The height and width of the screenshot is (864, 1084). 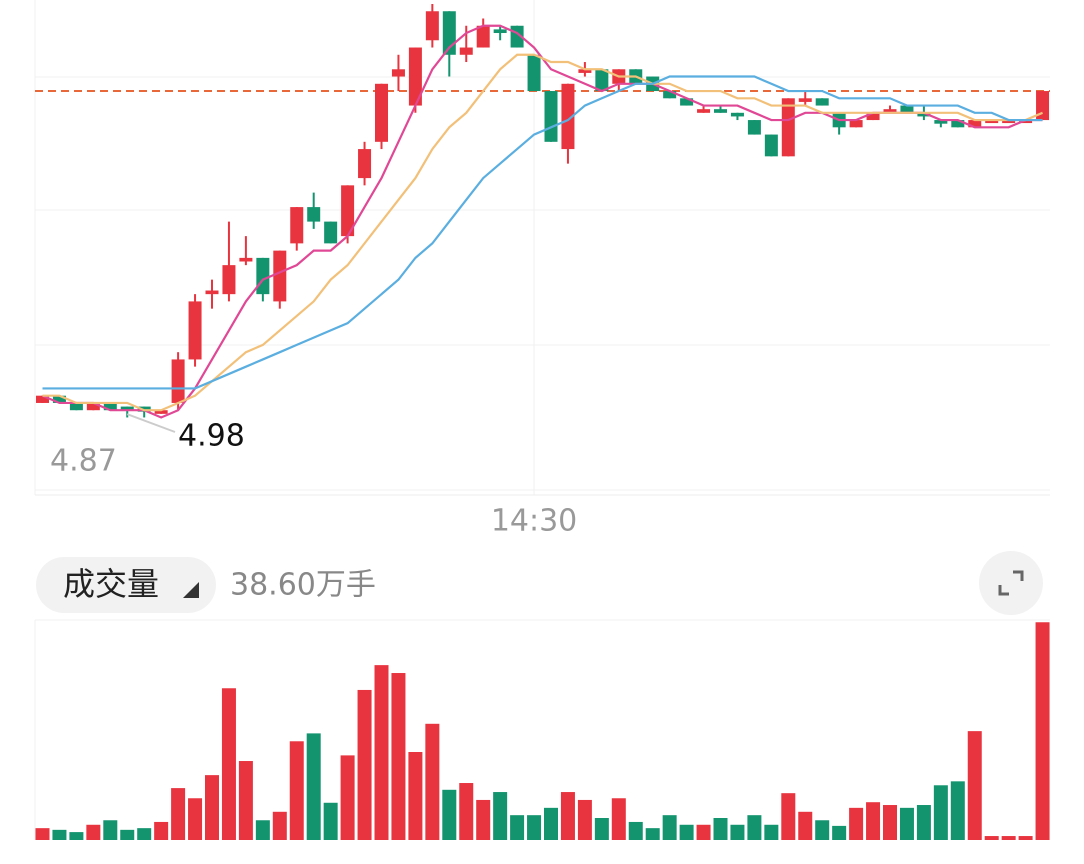 I want to click on expand-button, so click(x=1011, y=583).